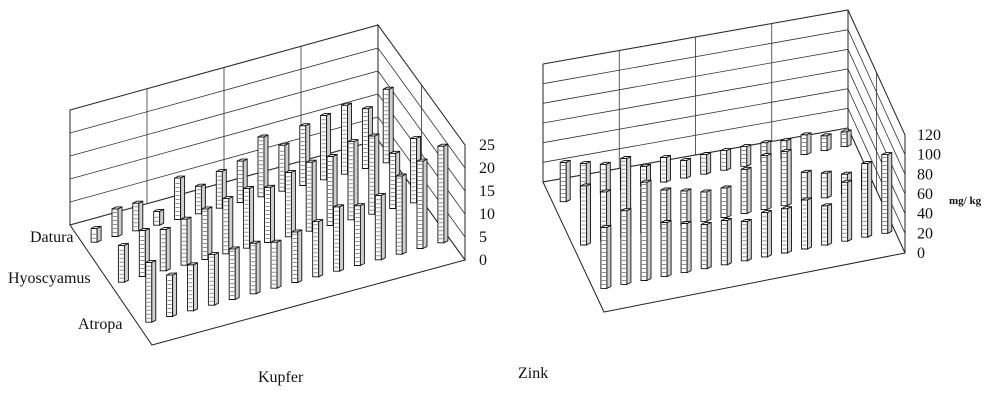 The image size is (998, 394). I want to click on zink-tick-label: 100, so click(929, 155).